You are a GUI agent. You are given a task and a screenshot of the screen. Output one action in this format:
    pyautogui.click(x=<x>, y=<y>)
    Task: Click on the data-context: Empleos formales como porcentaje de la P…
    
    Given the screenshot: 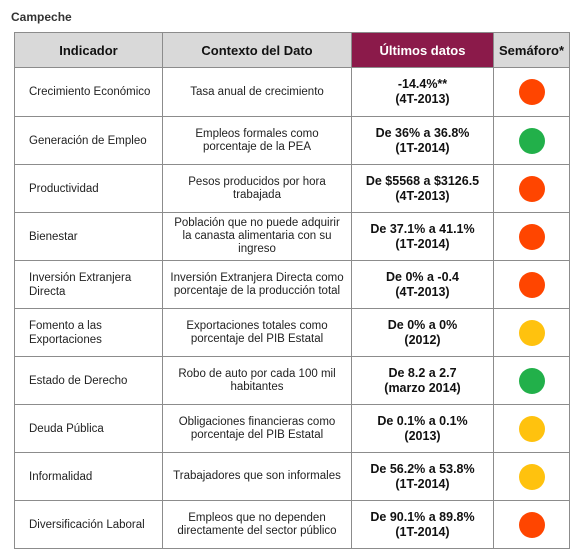 What is the action you would take?
    pyautogui.click(x=257, y=140)
    